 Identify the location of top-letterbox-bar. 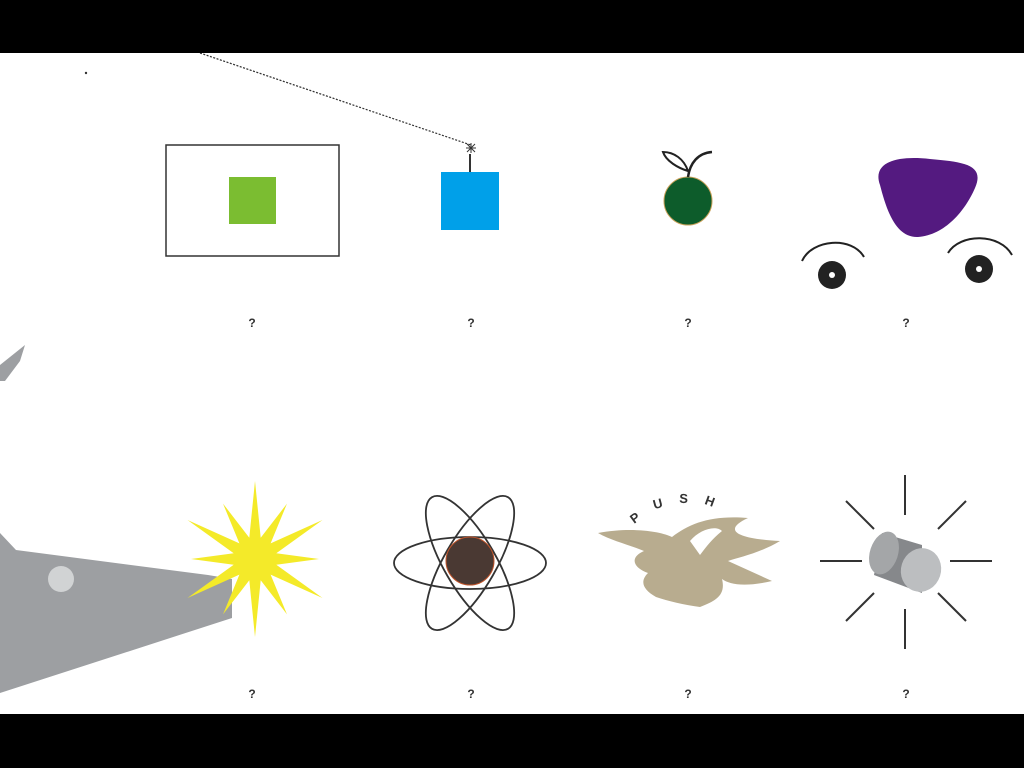
(512, 26).